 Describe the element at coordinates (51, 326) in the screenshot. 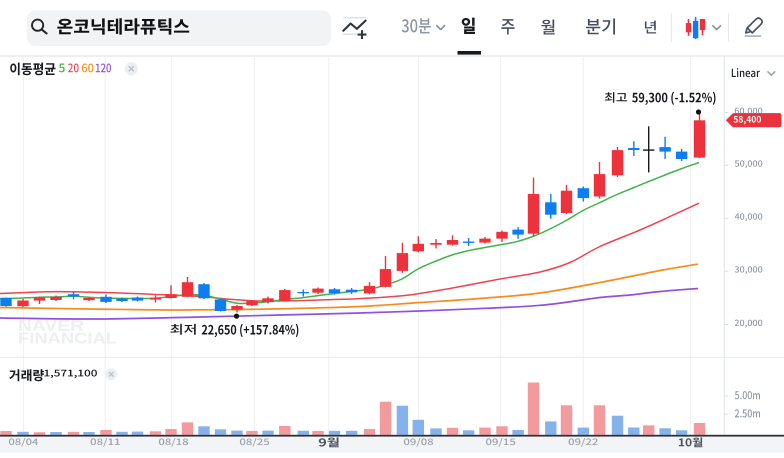

I see `svg-text: NAVER` at that location.